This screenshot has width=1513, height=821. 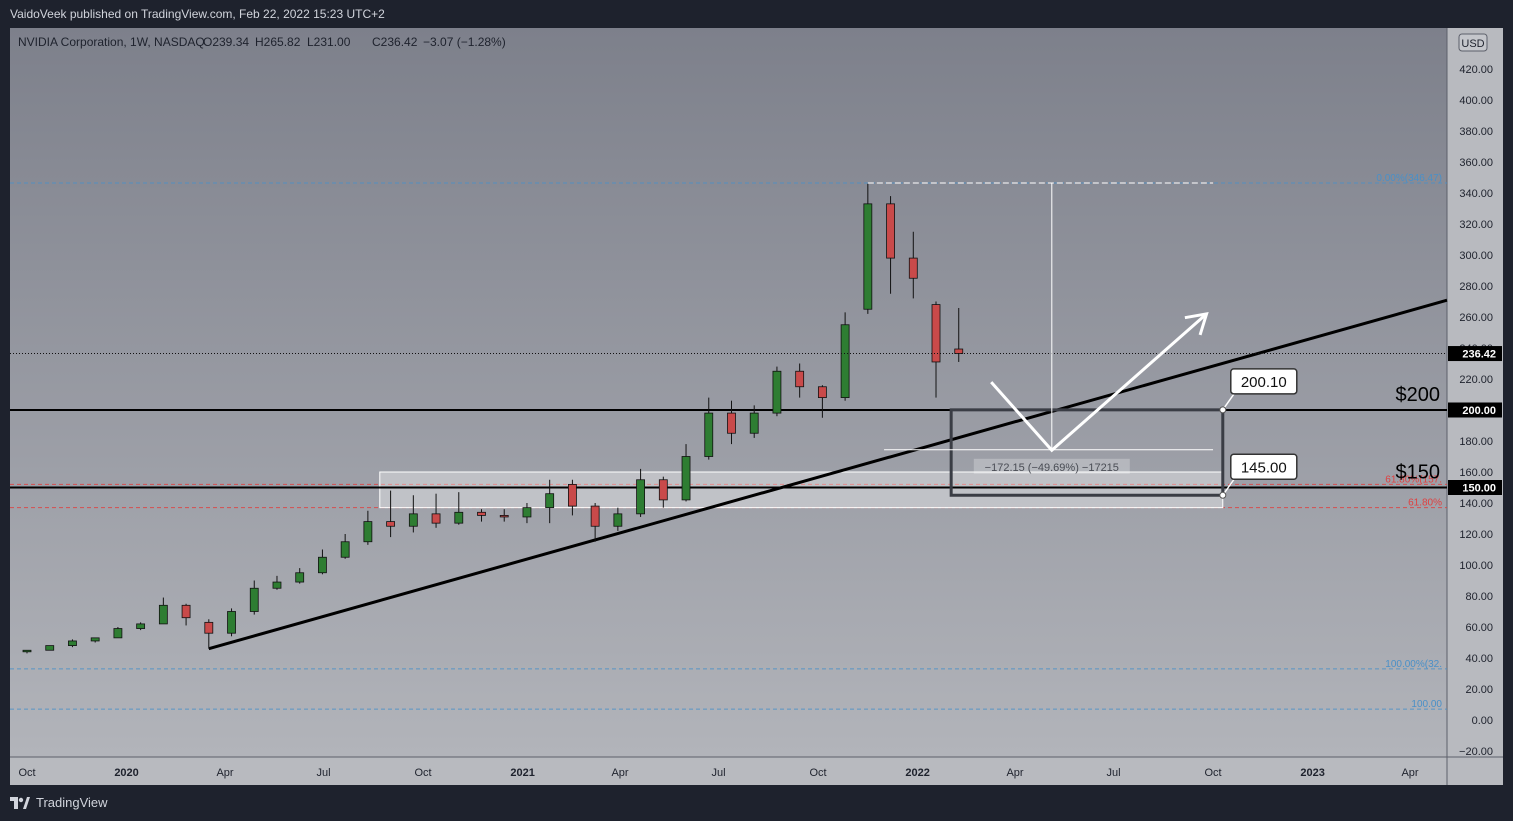 I want to click on callout-anchor, so click(x=1223, y=495).